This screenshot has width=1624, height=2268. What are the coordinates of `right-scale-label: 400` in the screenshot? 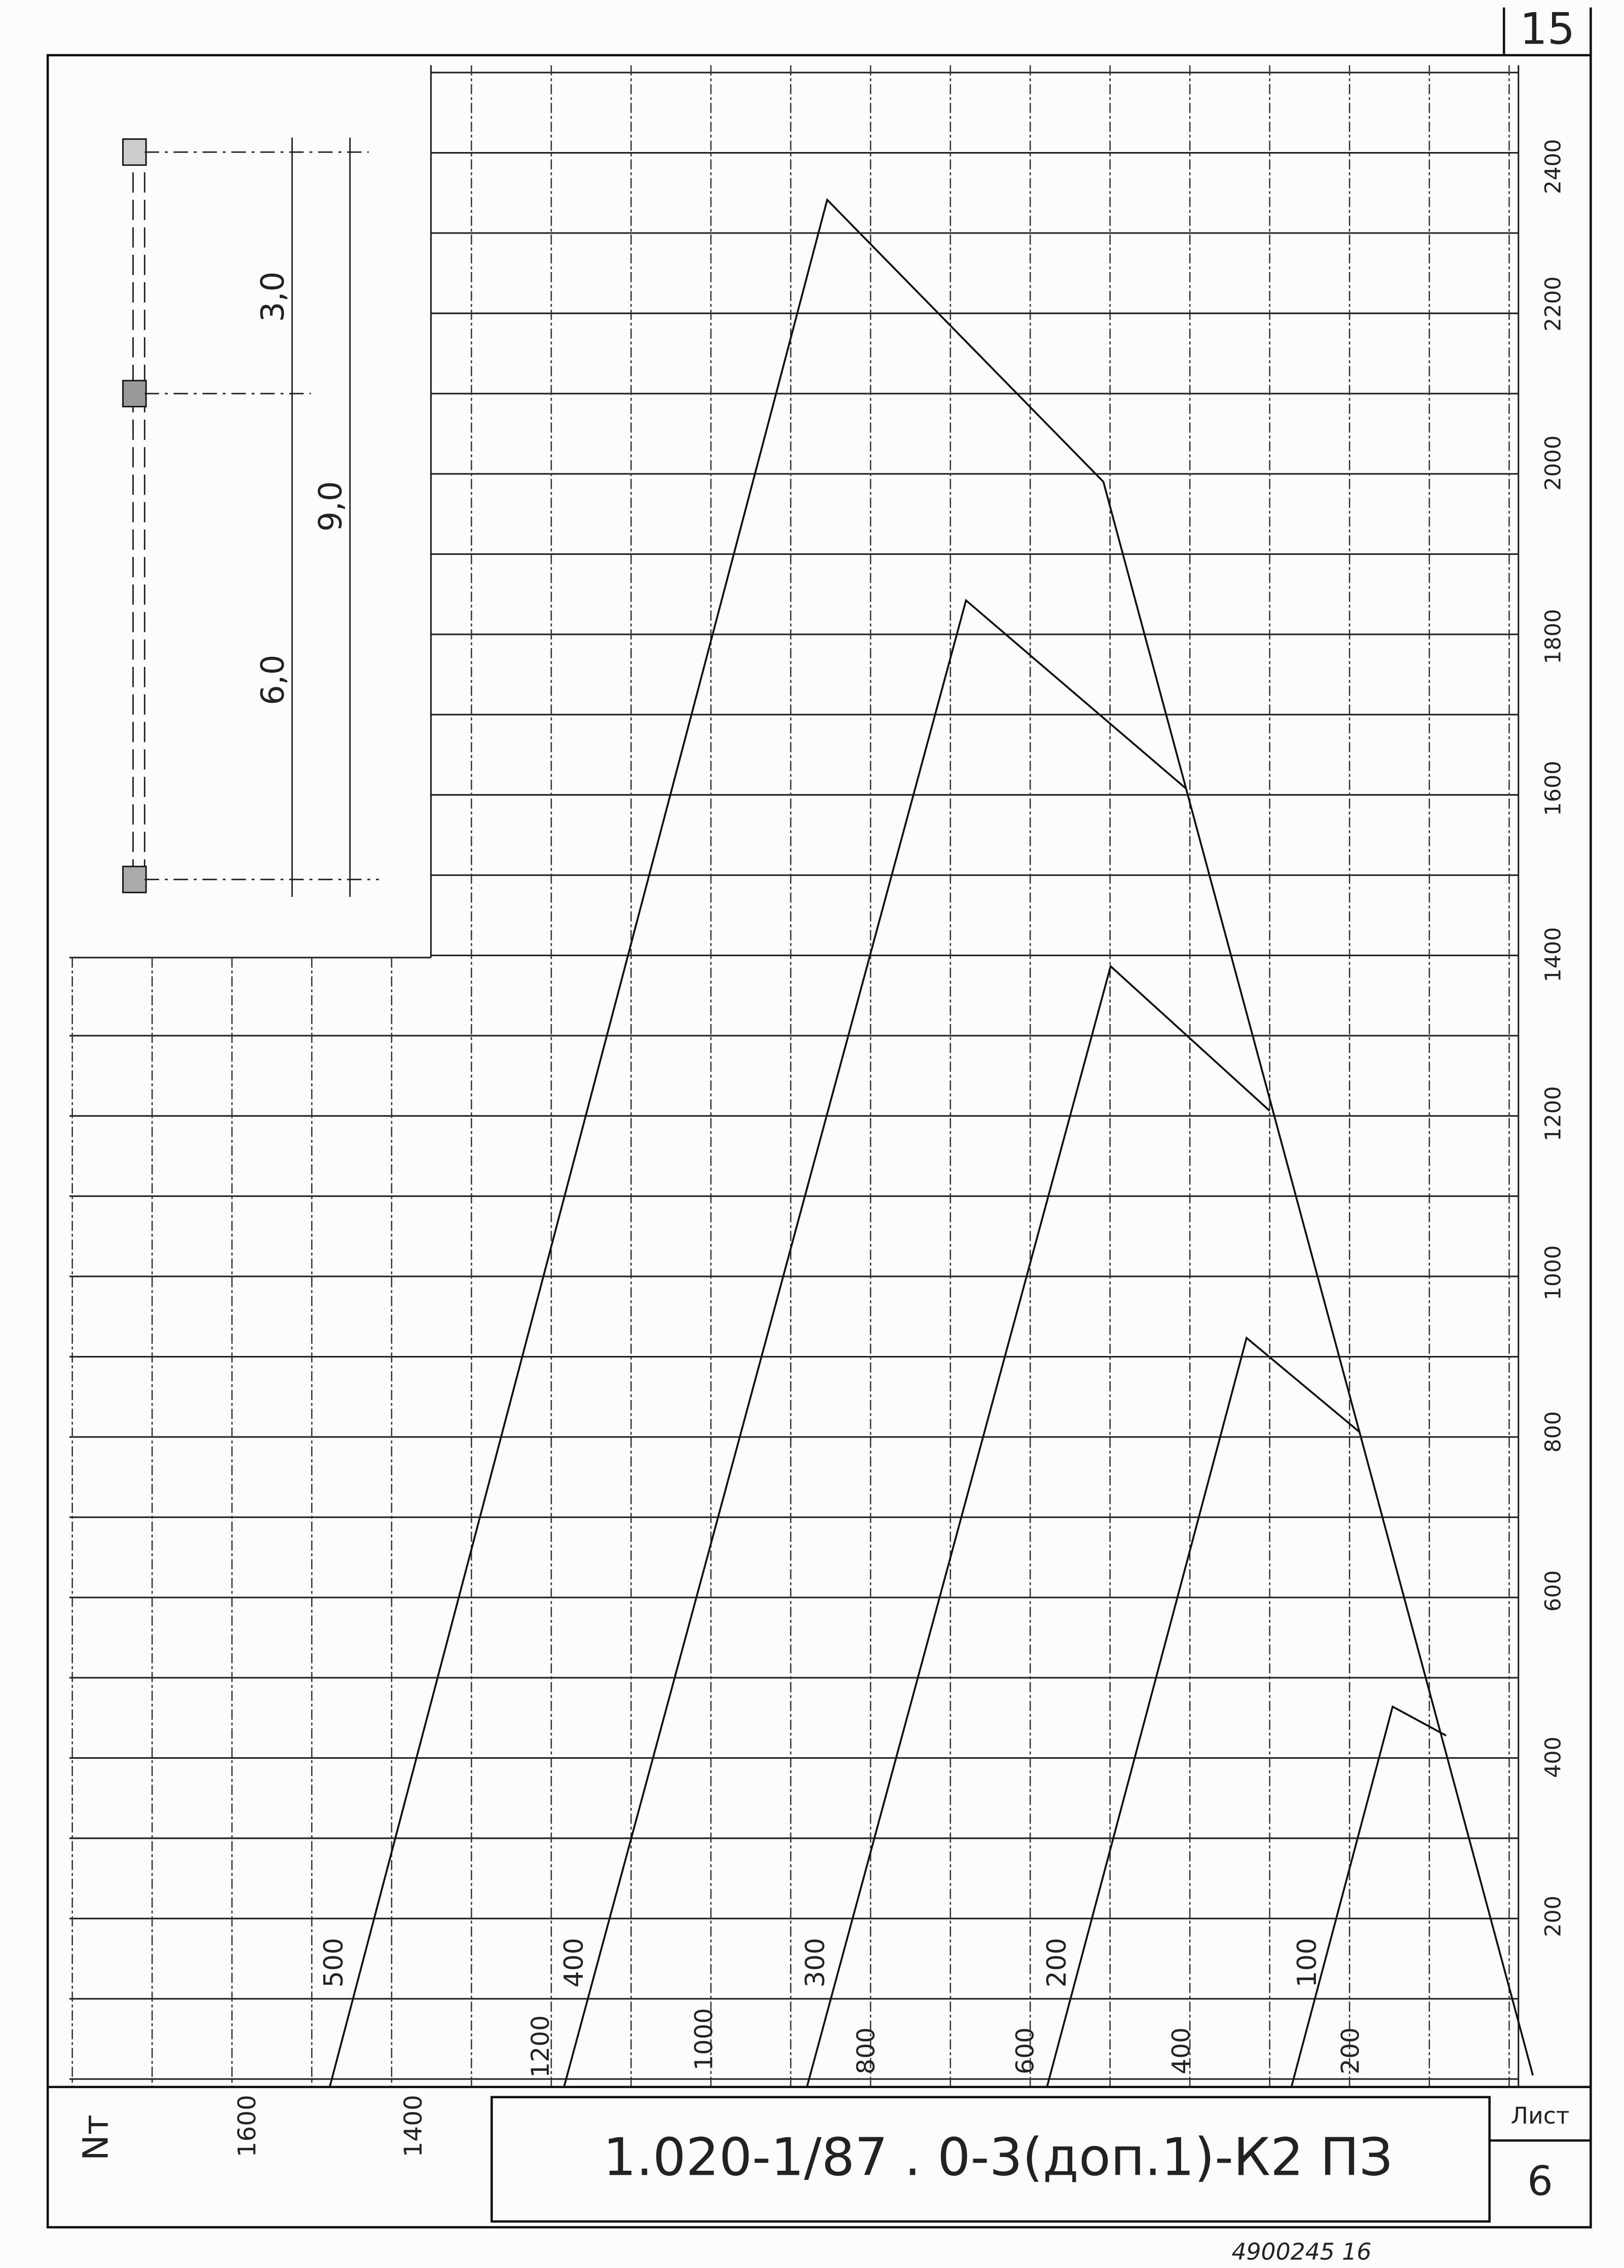 It's located at (1553, 1757).